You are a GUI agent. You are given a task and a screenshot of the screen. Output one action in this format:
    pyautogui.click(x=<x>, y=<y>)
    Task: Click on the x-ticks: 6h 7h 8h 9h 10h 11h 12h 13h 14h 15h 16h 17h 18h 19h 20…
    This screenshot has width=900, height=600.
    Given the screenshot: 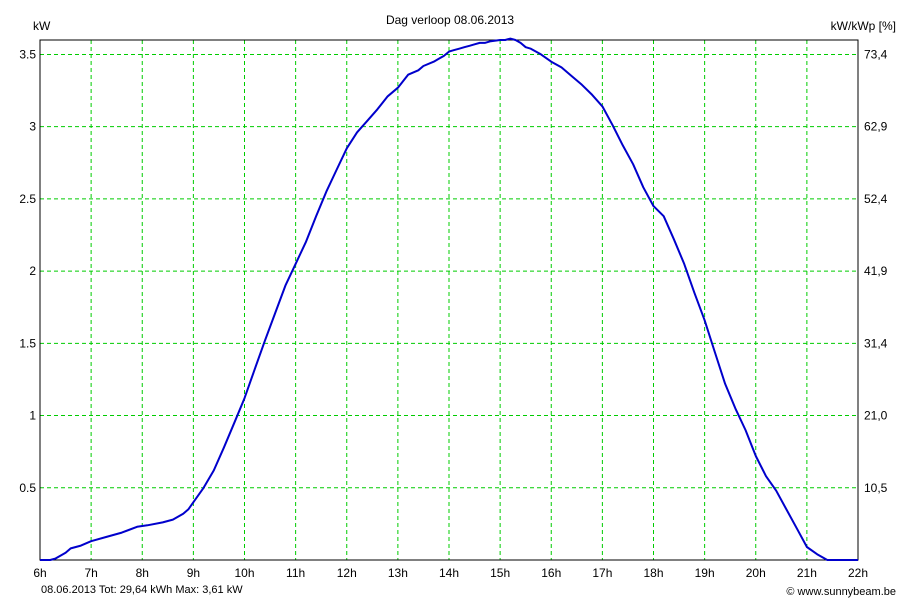 What is the action you would take?
    pyautogui.click(x=450, y=573)
    